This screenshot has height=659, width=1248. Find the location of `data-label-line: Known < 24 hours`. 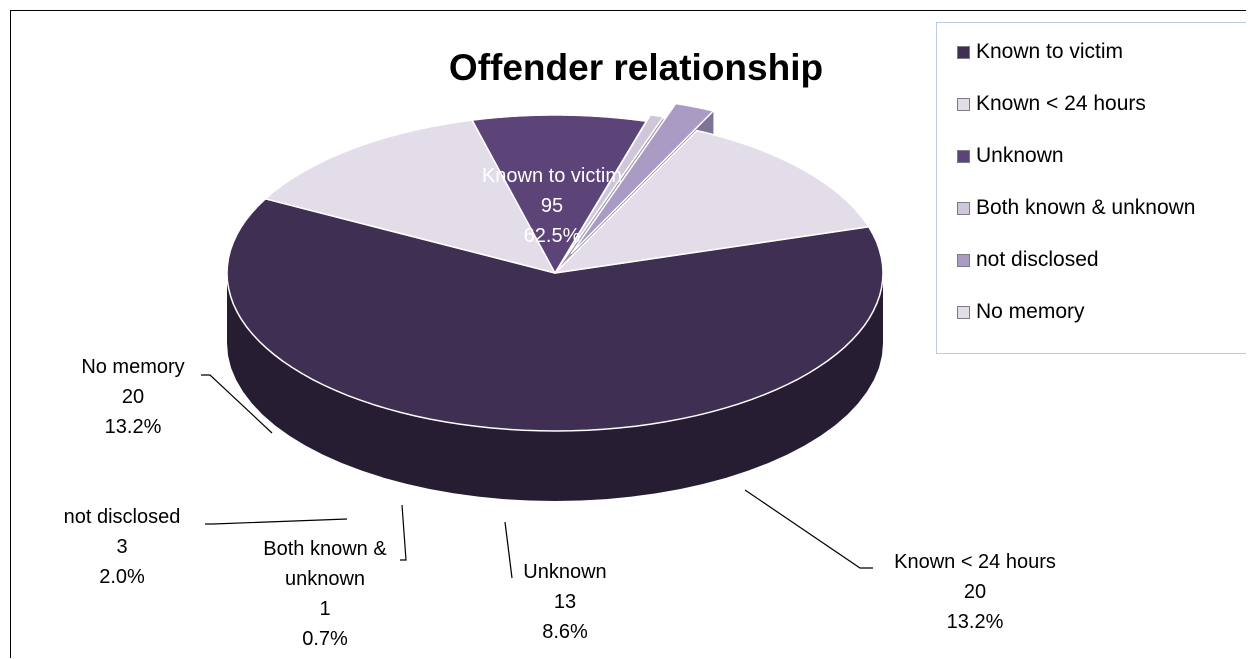

data-label-line: Known < 24 hours is located at coordinates (975, 562).